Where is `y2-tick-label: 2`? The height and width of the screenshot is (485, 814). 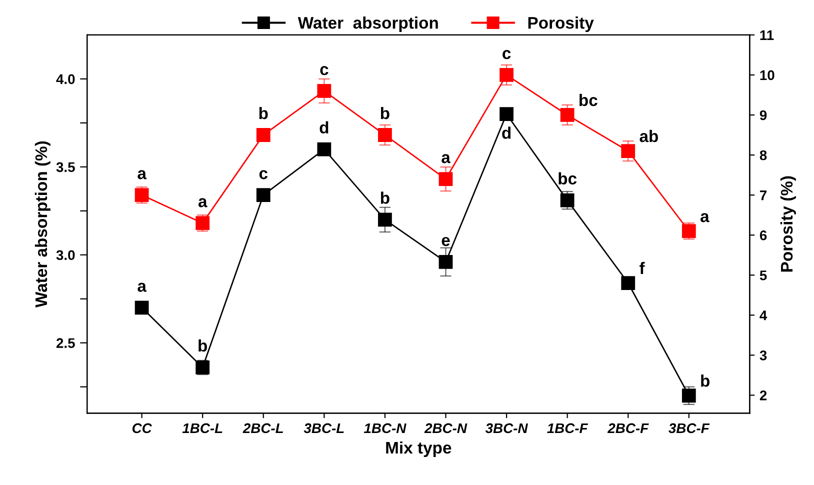 y2-tick-label: 2 is located at coordinates (763, 395).